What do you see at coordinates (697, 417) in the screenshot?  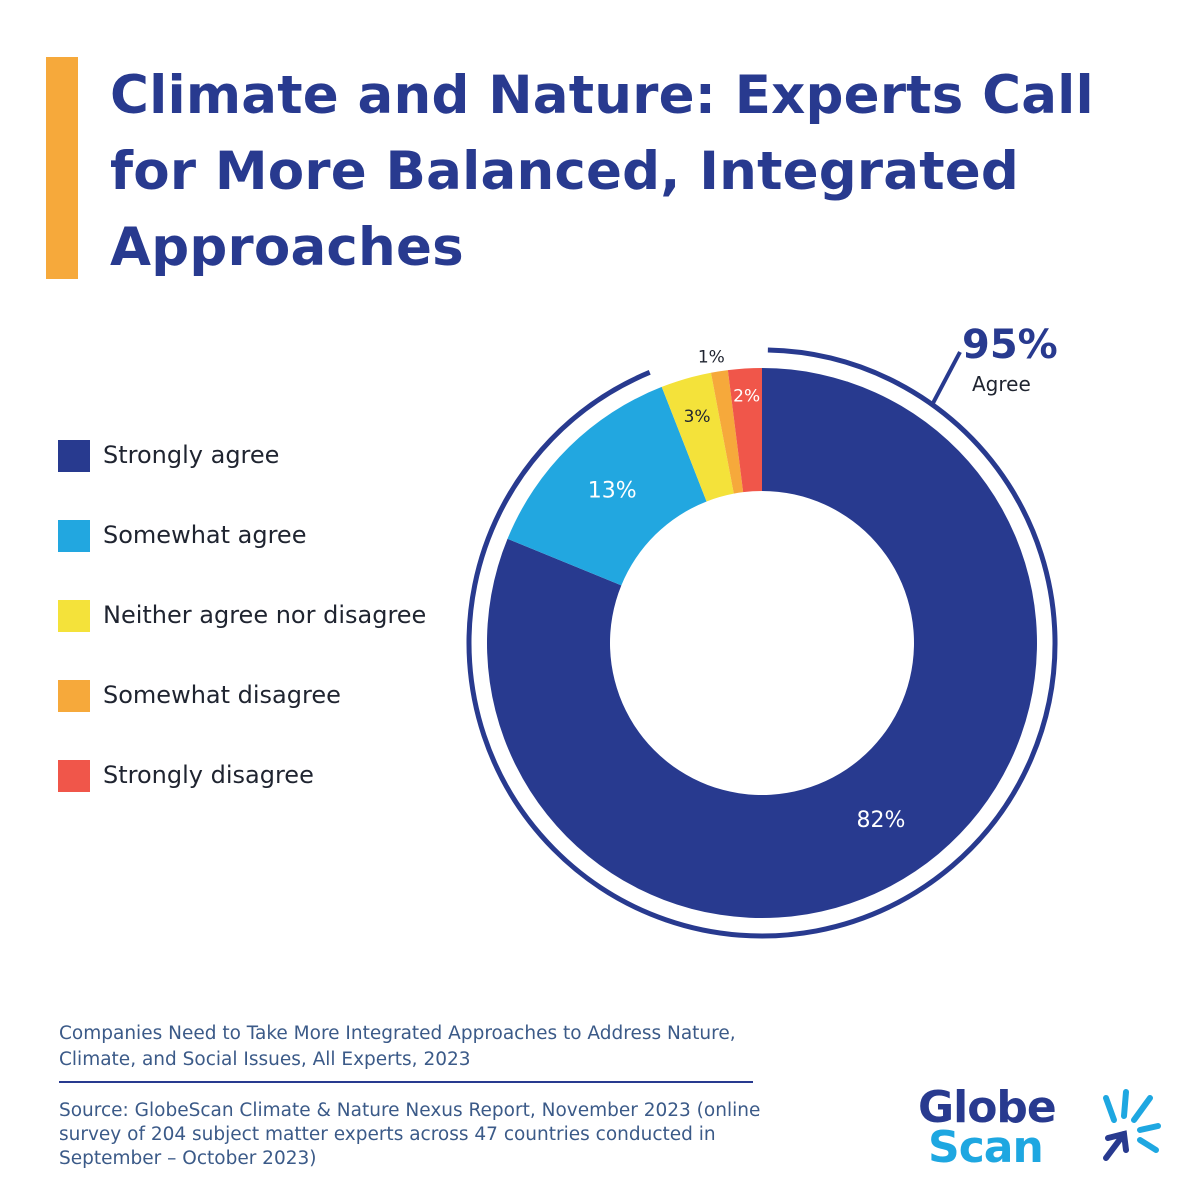 I see `slice-label-neither-agree-nor-disagree: 3%` at bounding box center [697, 417].